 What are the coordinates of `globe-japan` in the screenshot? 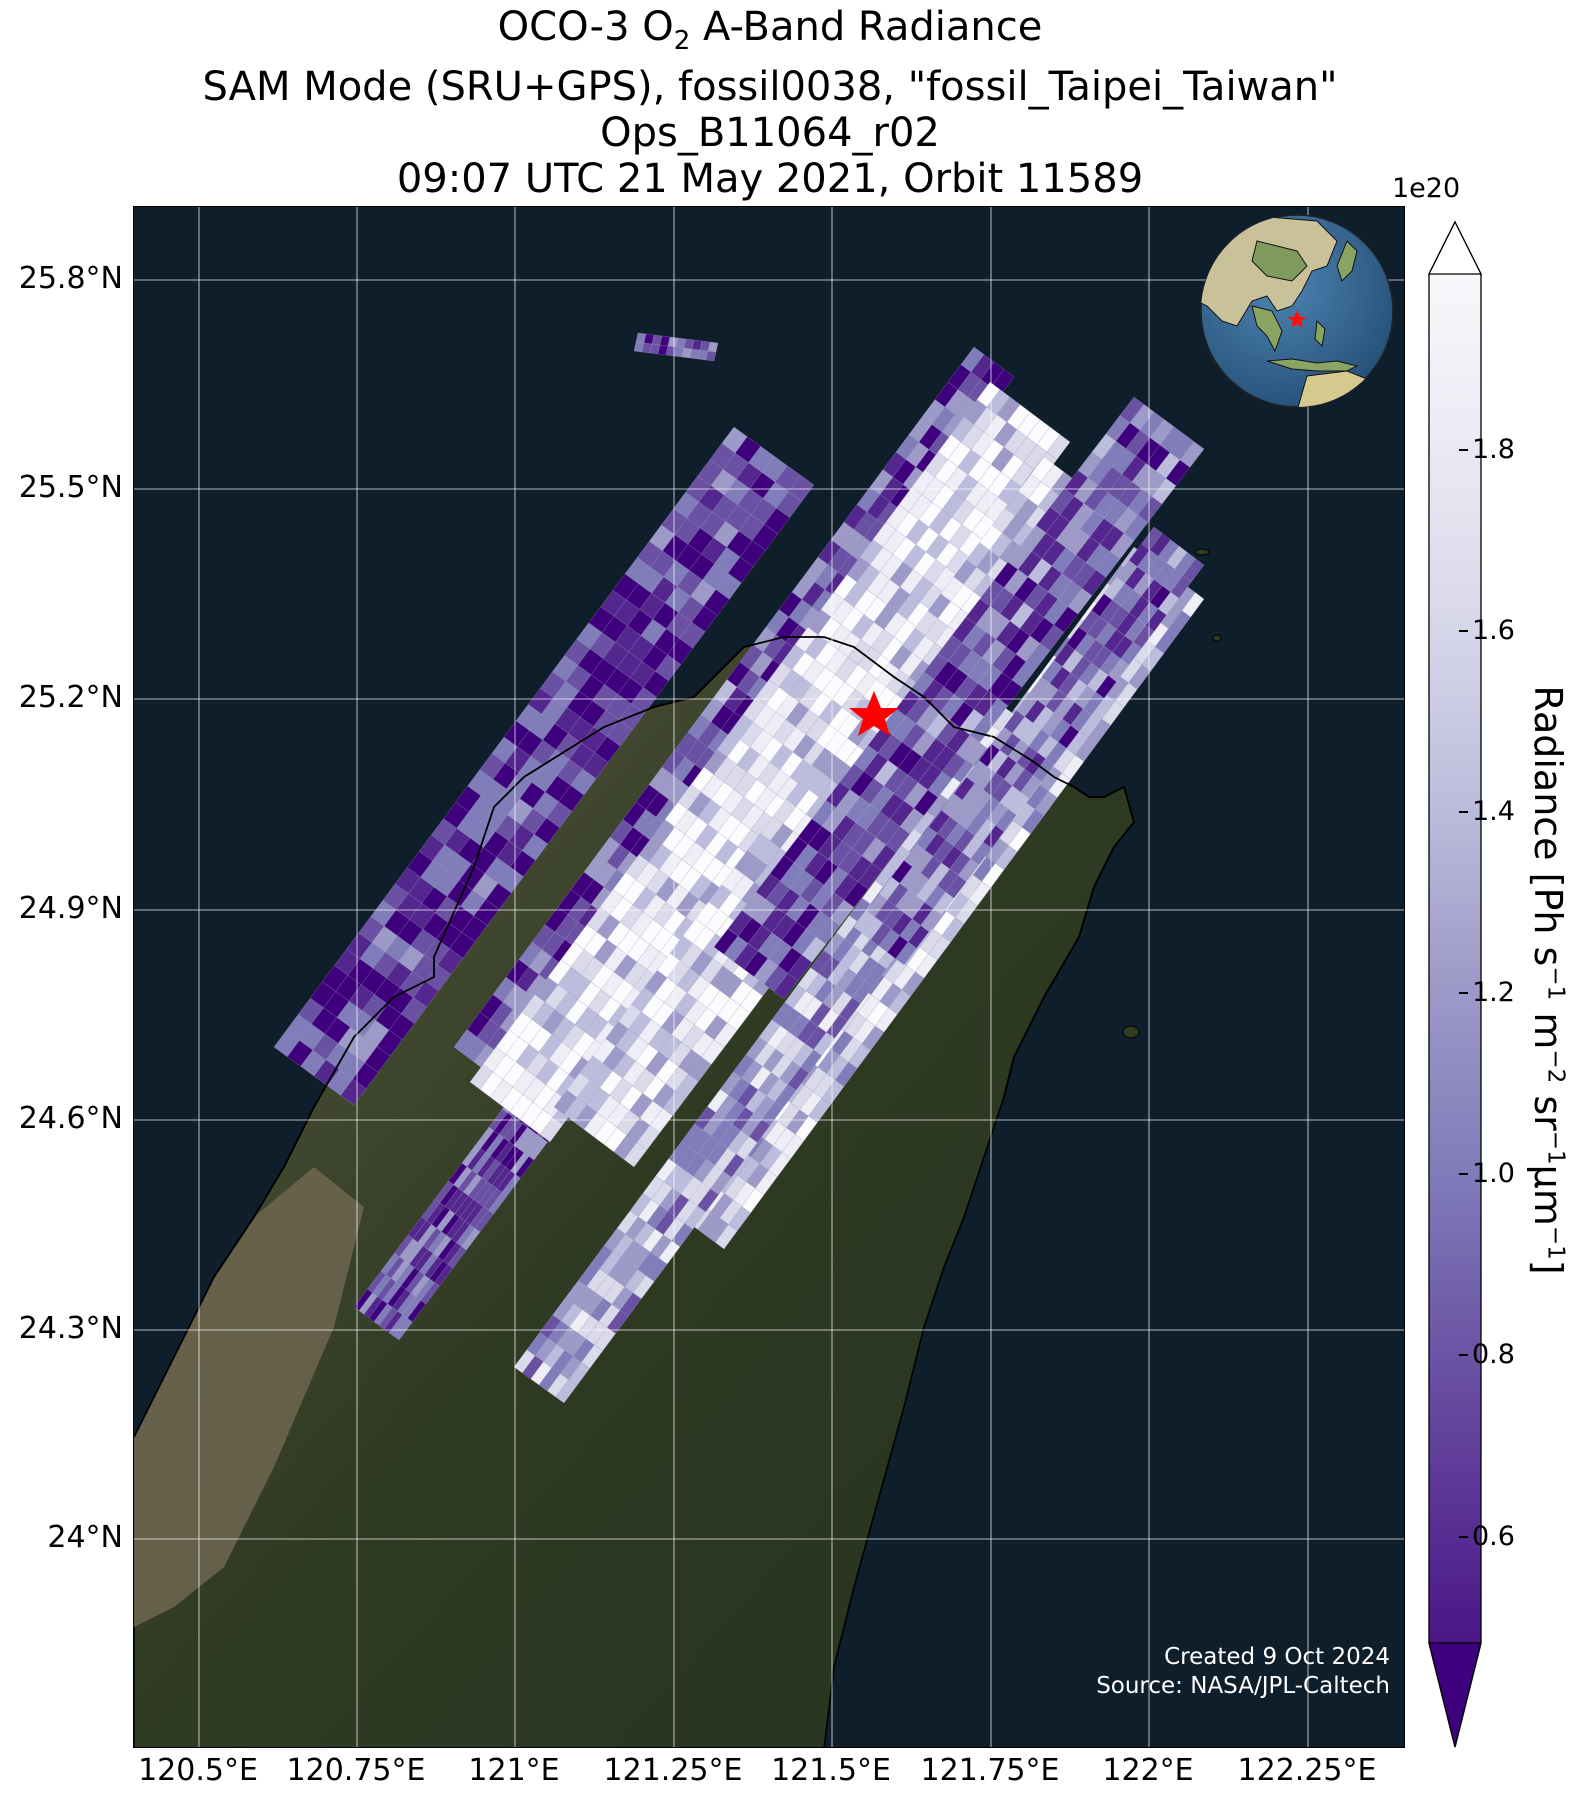 It's located at (1347, 261).